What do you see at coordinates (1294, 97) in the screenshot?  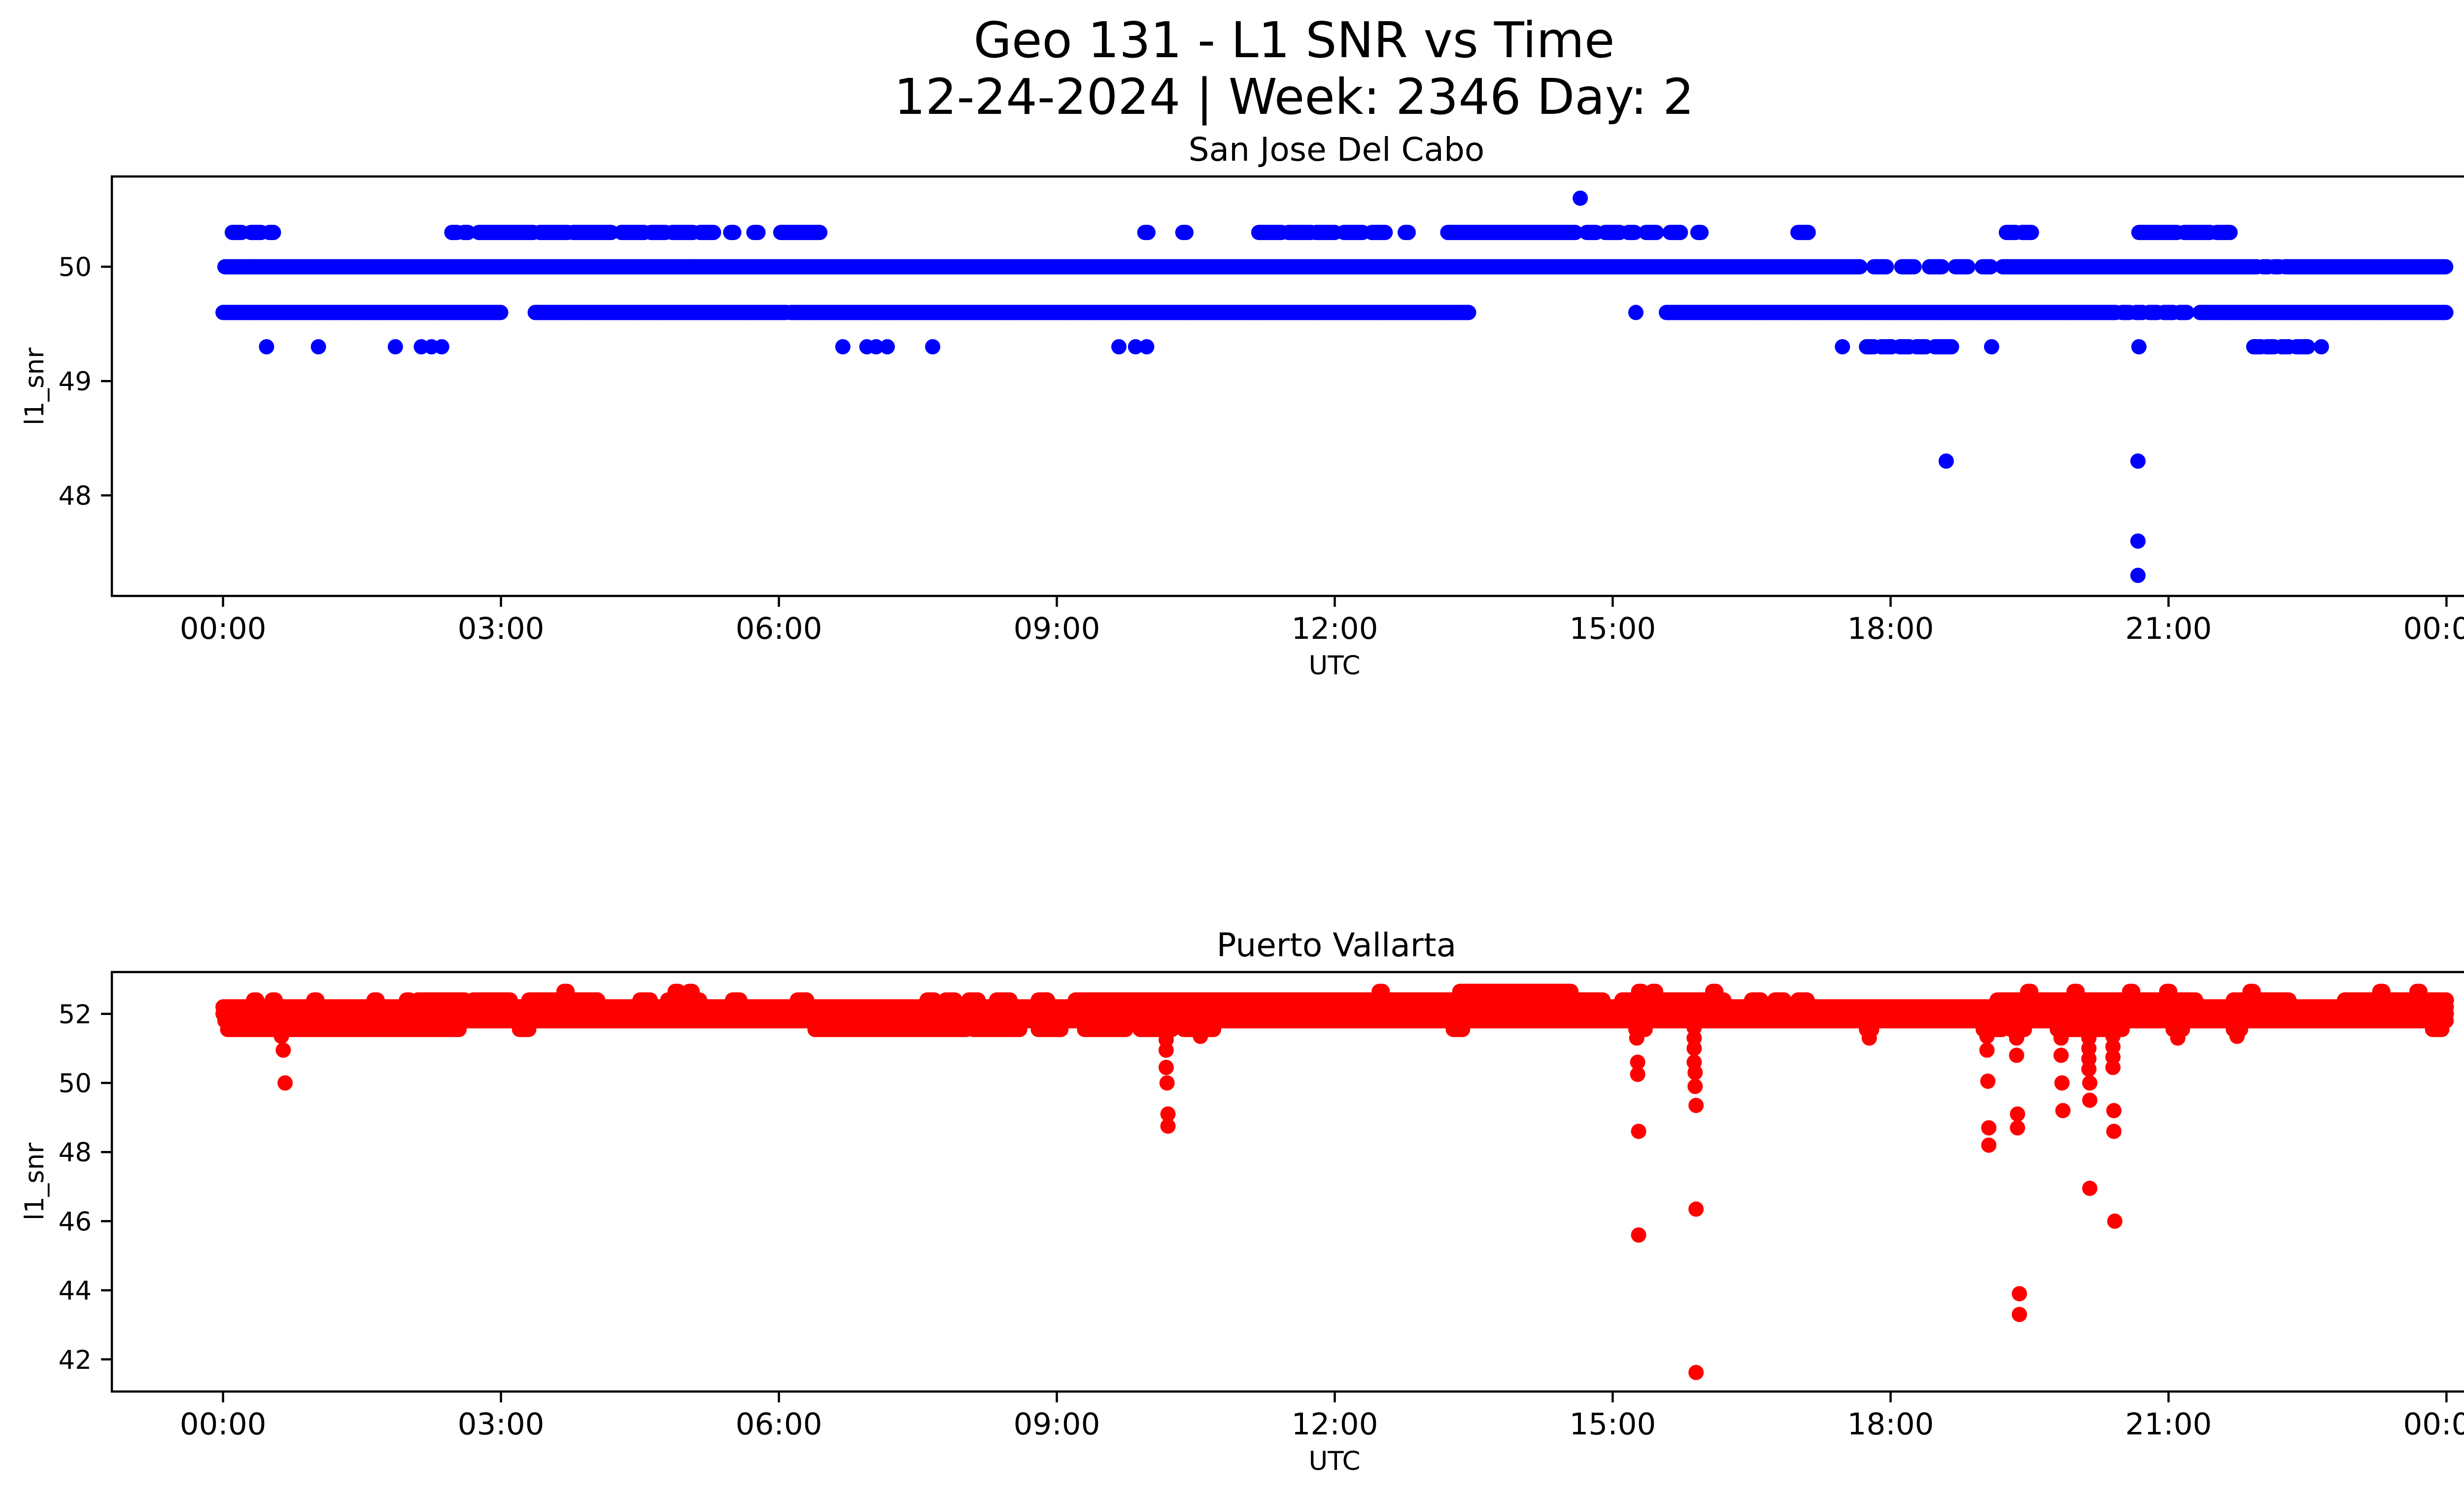 I see `figure-title-line2: 12-24-2024 | Week: 2346 Day: 2` at bounding box center [1294, 97].